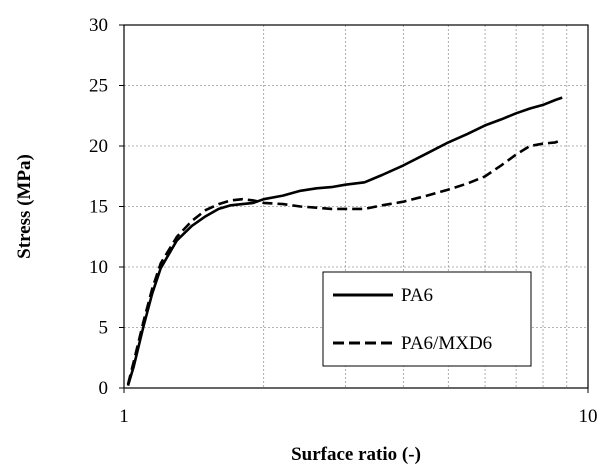 The width and height of the screenshot is (606, 466). Describe the element at coordinates (98, 25) in the screenshot. I see `y-tick-label: 30` at that location.